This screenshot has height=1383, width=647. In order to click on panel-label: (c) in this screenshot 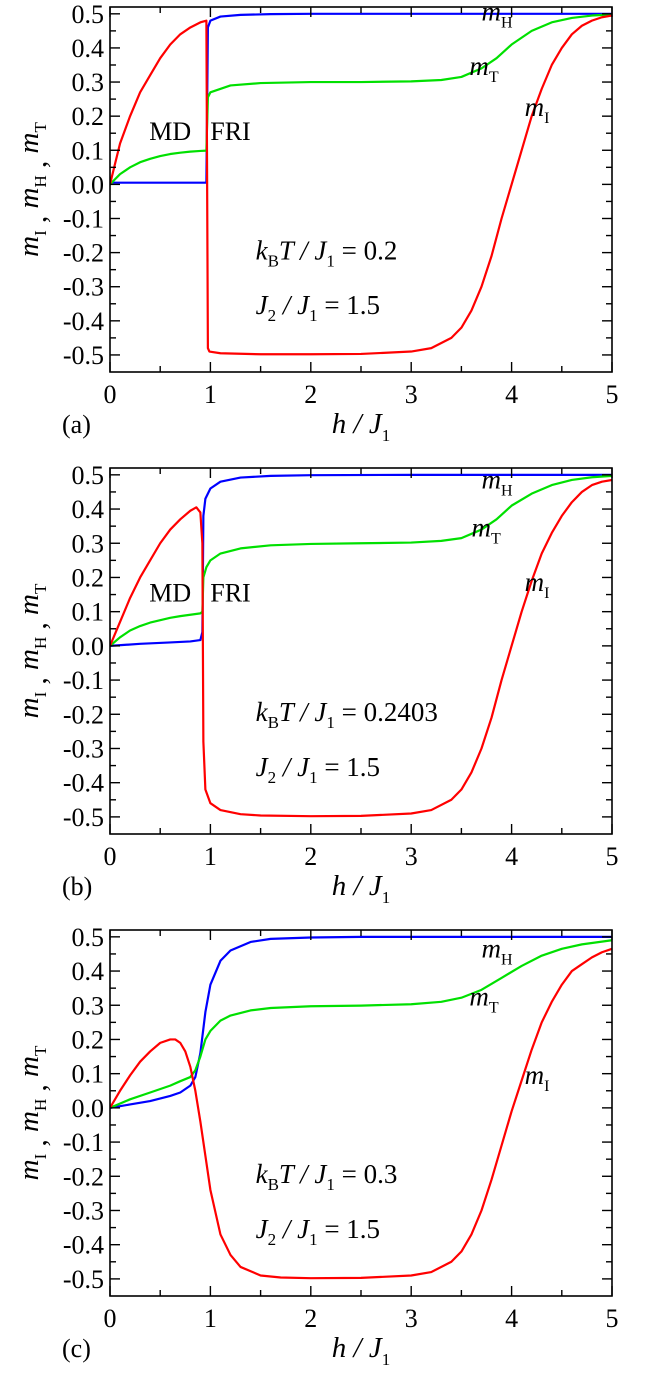, I will do `click(76, 1348)`.